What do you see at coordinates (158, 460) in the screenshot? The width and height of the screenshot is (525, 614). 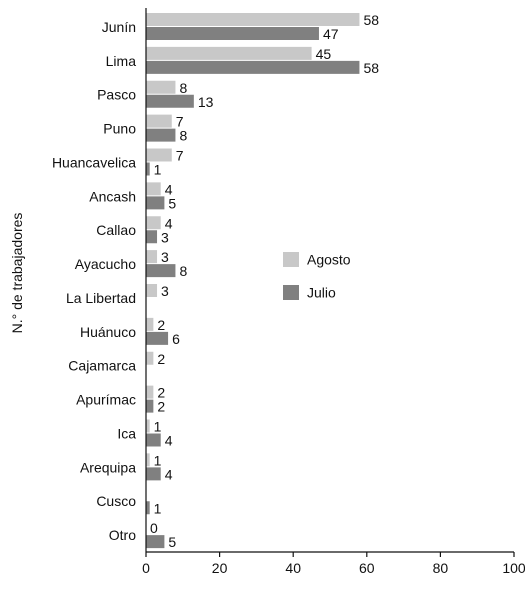 I see `value-label-agosto-arequipa: 1` at bounding box center [158, 460].